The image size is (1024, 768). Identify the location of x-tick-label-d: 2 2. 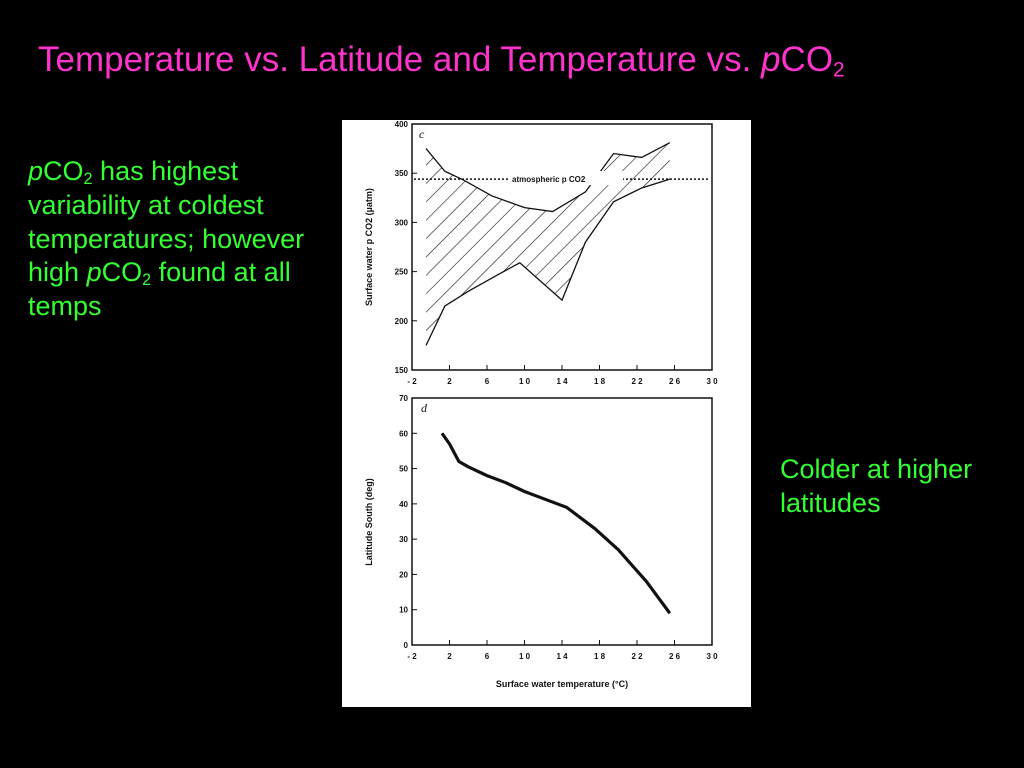
(637, 656).